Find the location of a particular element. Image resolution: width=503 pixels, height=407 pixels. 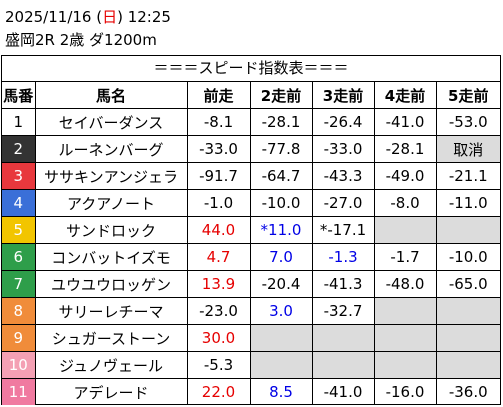

speed-index-cell: *11.0 is located at coordinates (281, 230).